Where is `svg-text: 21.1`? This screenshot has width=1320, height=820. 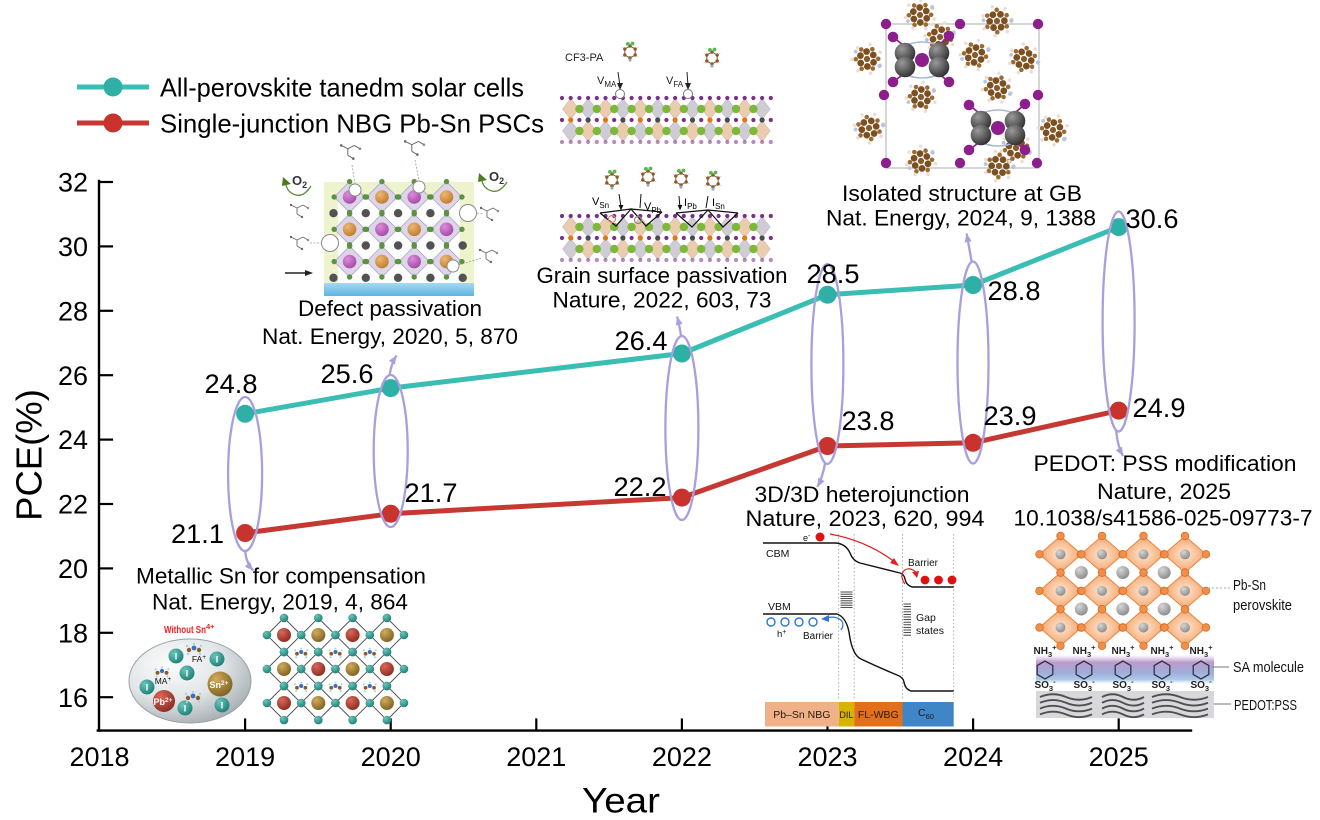 svg-text: 21.1 is located at coordinates (197, 534).